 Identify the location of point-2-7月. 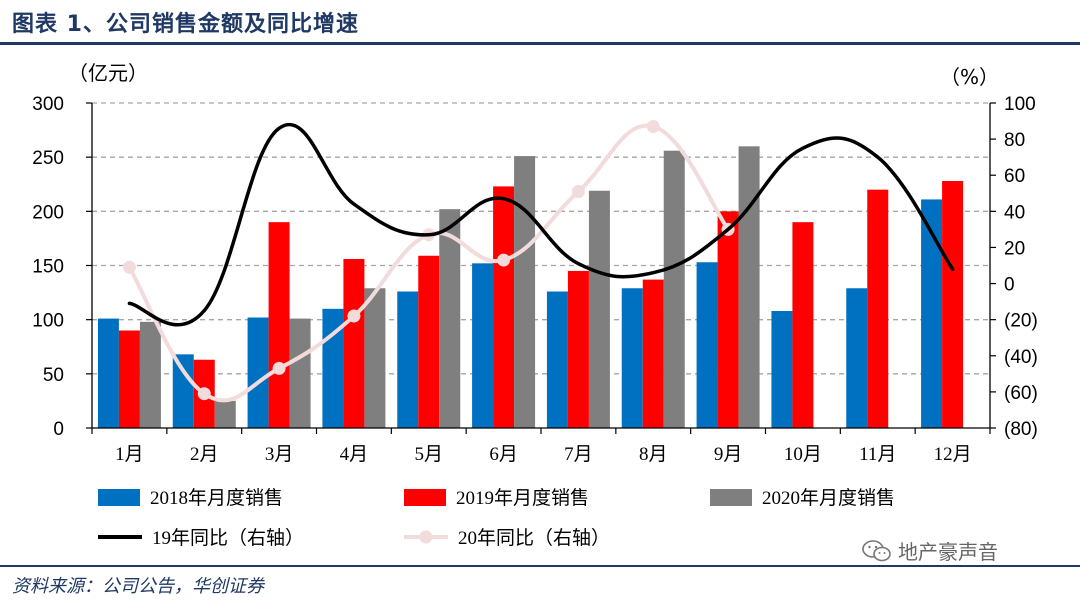
(578, 191).